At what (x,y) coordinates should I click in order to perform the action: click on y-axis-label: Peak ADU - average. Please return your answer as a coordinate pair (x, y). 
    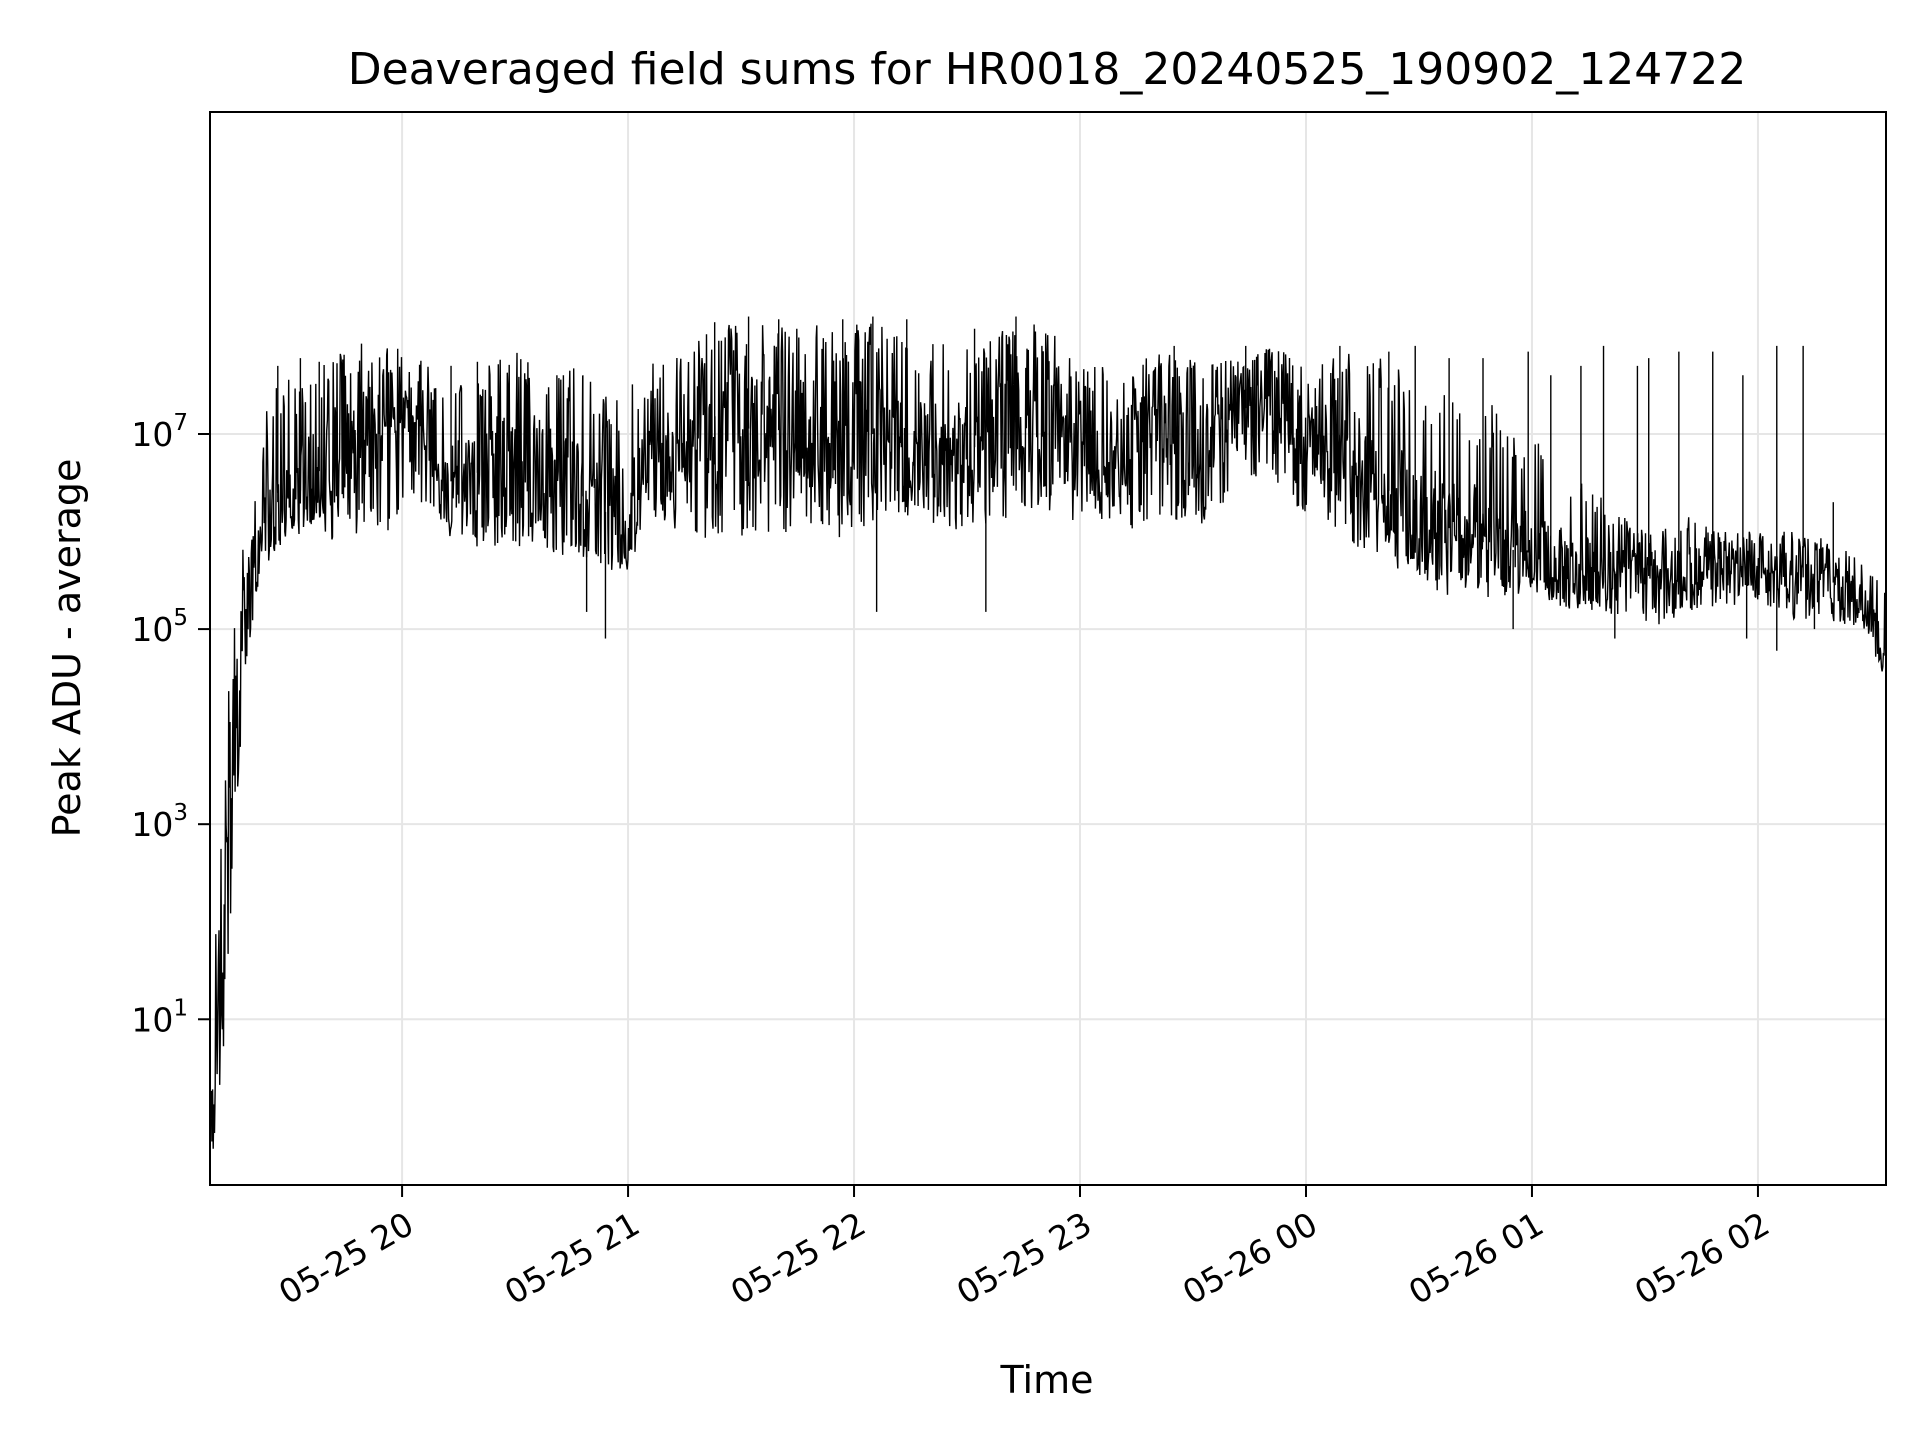
    Looking at the image, I should click on (67, 648).